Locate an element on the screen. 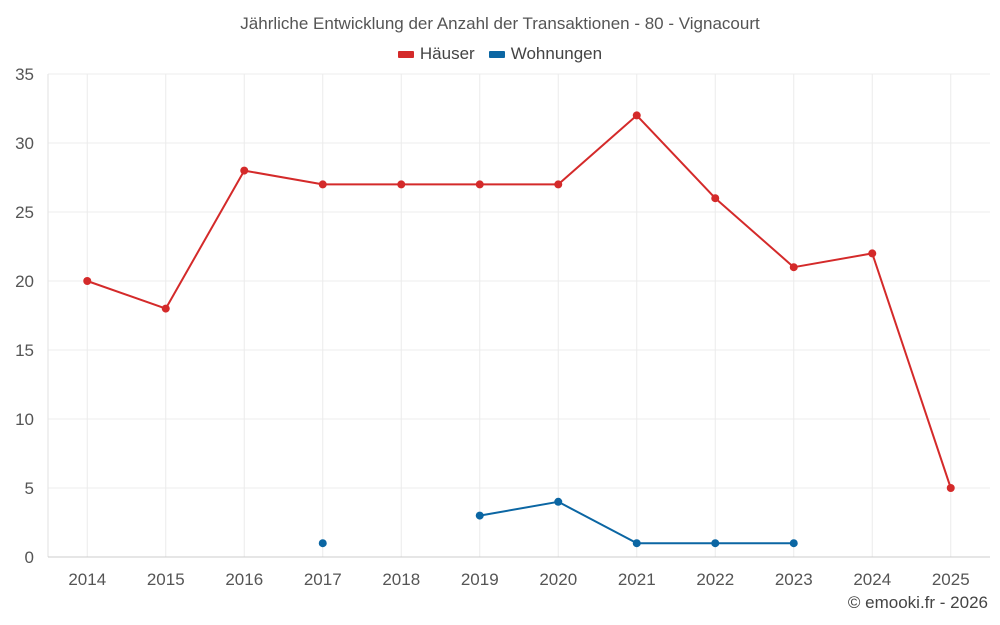 The width and height of the screenshot is (1000, 625). x-tick-label-2019: 2019 is located at coordinates (480, 579).